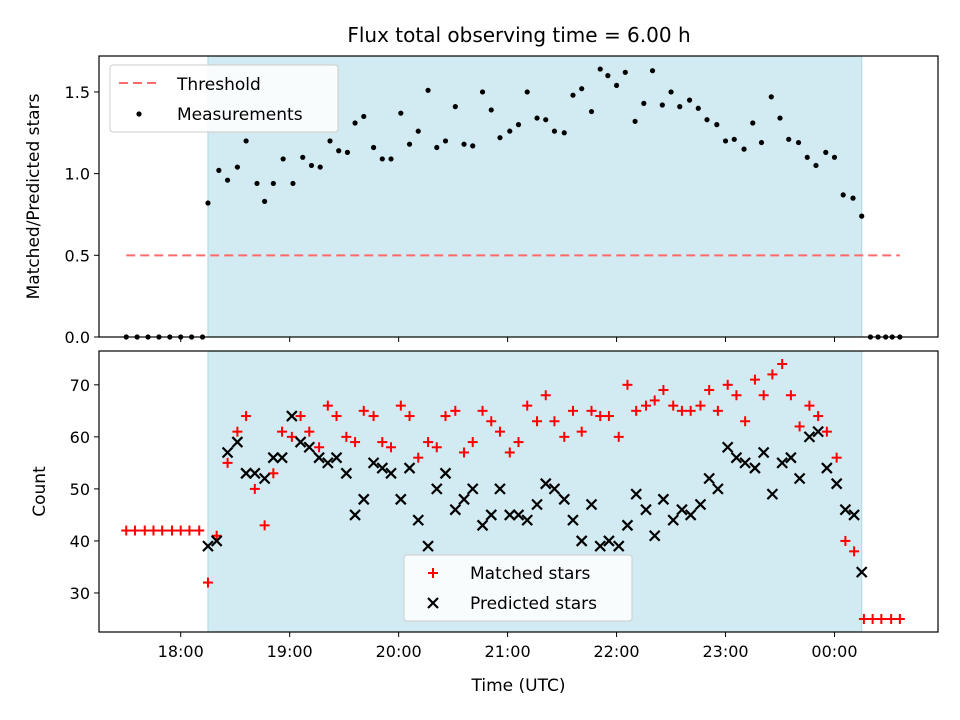 The image size is (960, 720). I want to click on legend-x-marker, so click(433, 603).